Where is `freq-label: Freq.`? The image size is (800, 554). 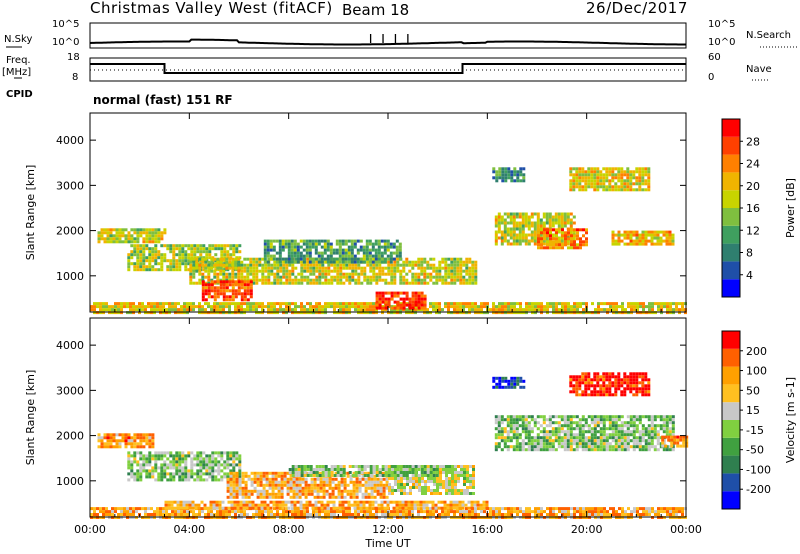
freq-label: Freq. is located at coordinates (18, 60).